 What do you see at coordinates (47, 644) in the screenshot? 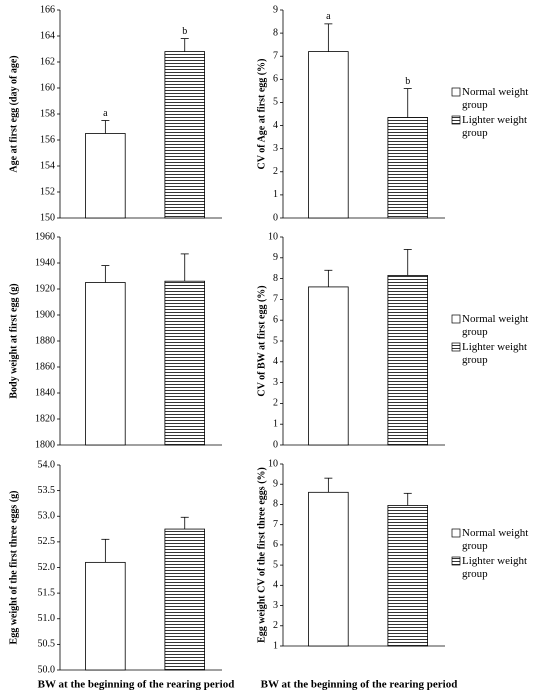
I see `y-tick-label: 50.5` at bounding box center [47, 644].